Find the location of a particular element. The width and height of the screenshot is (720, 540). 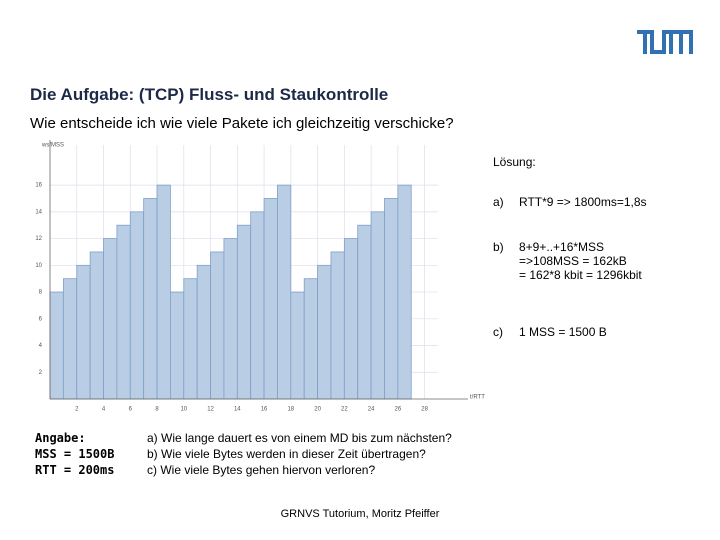

y-tick-label: 4 is located at coordinates (41, 346).